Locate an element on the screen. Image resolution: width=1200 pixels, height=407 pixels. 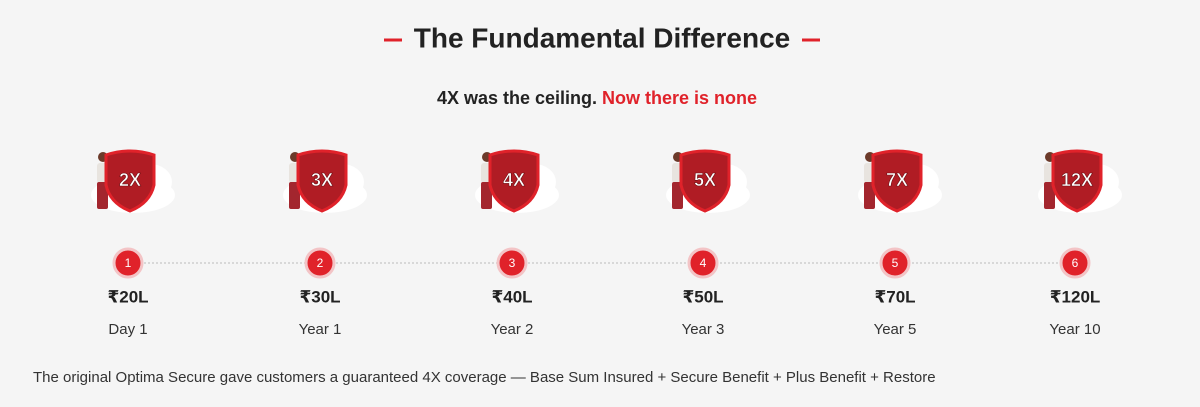
step-number: 1 is located at coordinates (128, 263).